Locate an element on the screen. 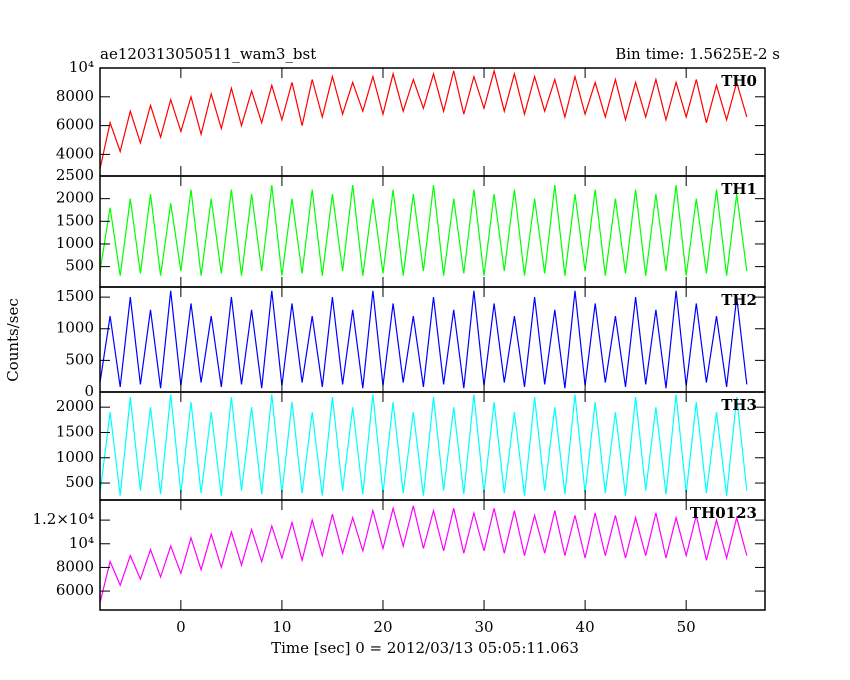 This screenshot has width=850, height=680. panel-label: TH0123 is located at coordinates (723, 513).